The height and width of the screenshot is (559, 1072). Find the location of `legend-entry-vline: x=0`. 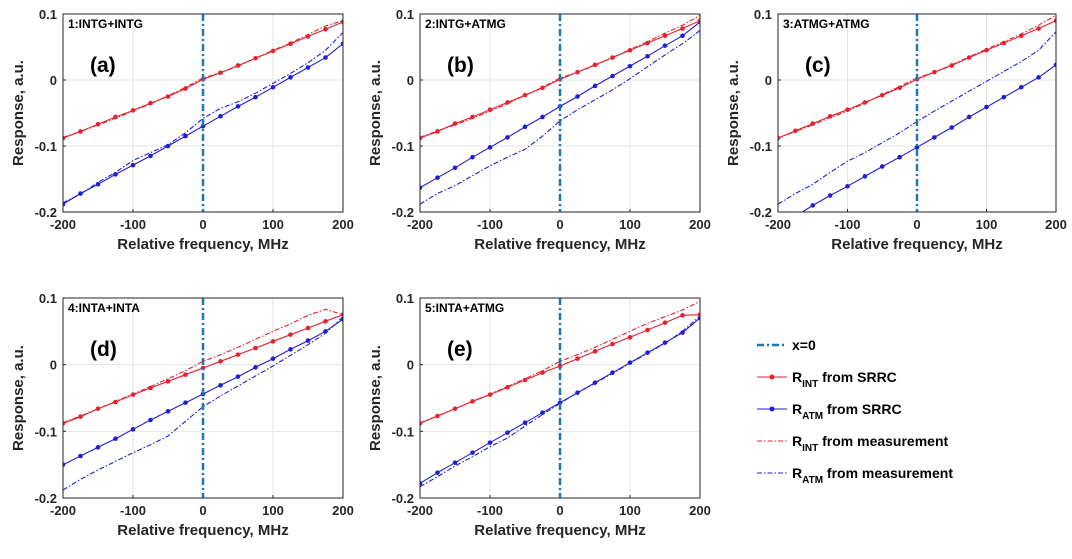

legend-entry-vline: x=0 is located at coordinates (786, 345).